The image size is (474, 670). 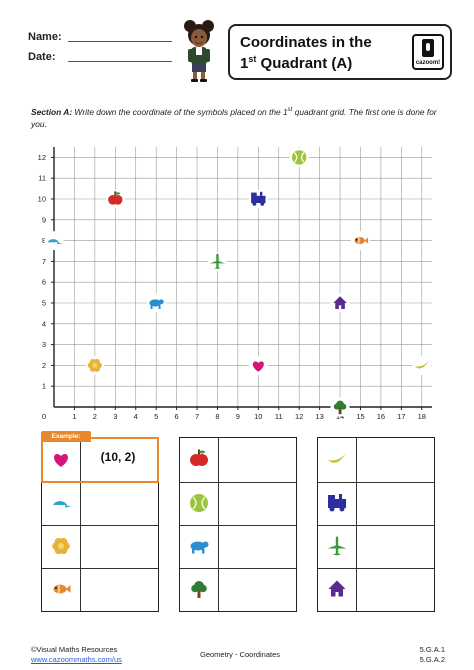 I want to click on section-sup: st, so click(x=290, y=110).